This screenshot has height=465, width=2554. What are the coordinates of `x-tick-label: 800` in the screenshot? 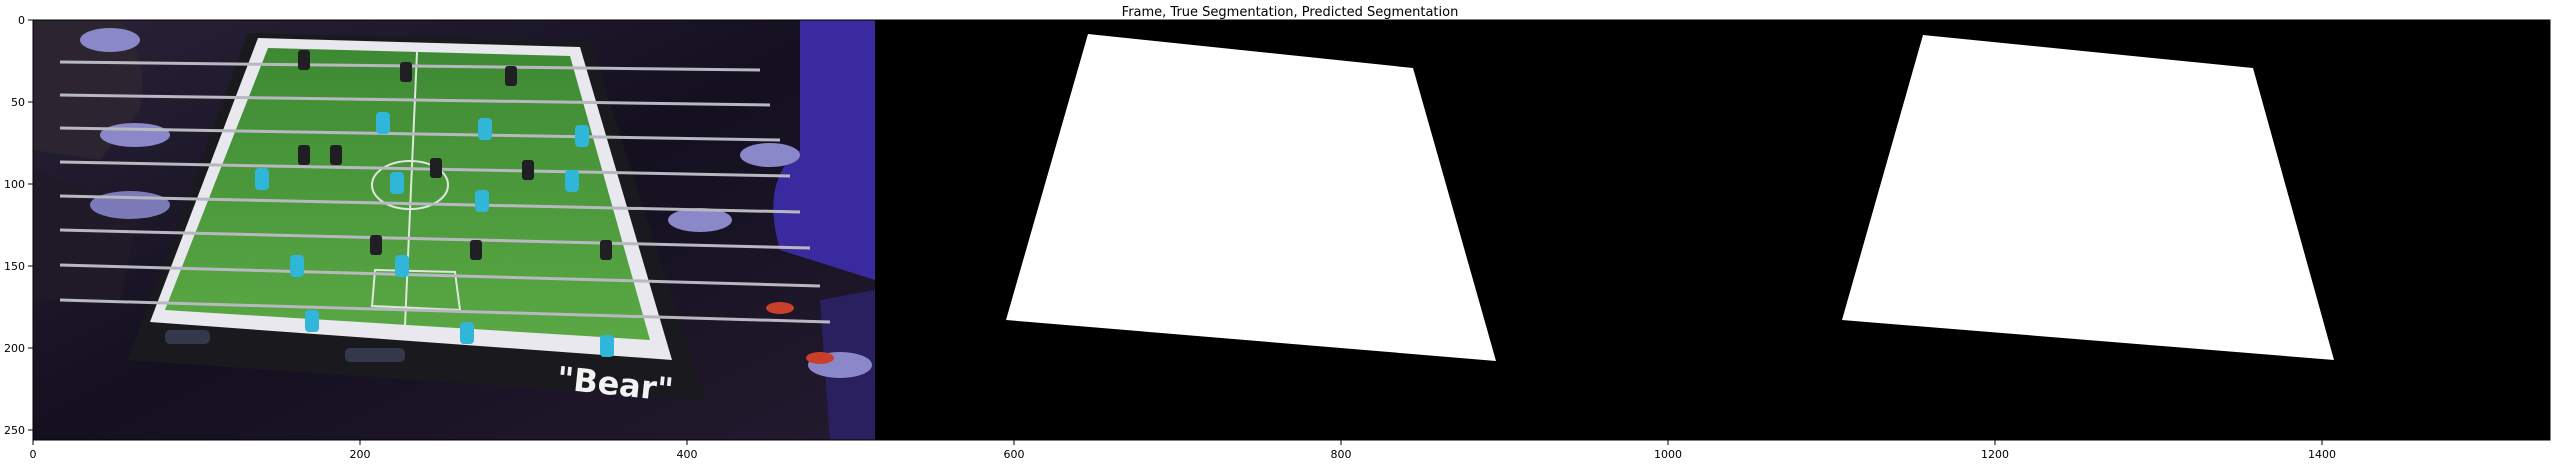 It's located at (1341, 454).